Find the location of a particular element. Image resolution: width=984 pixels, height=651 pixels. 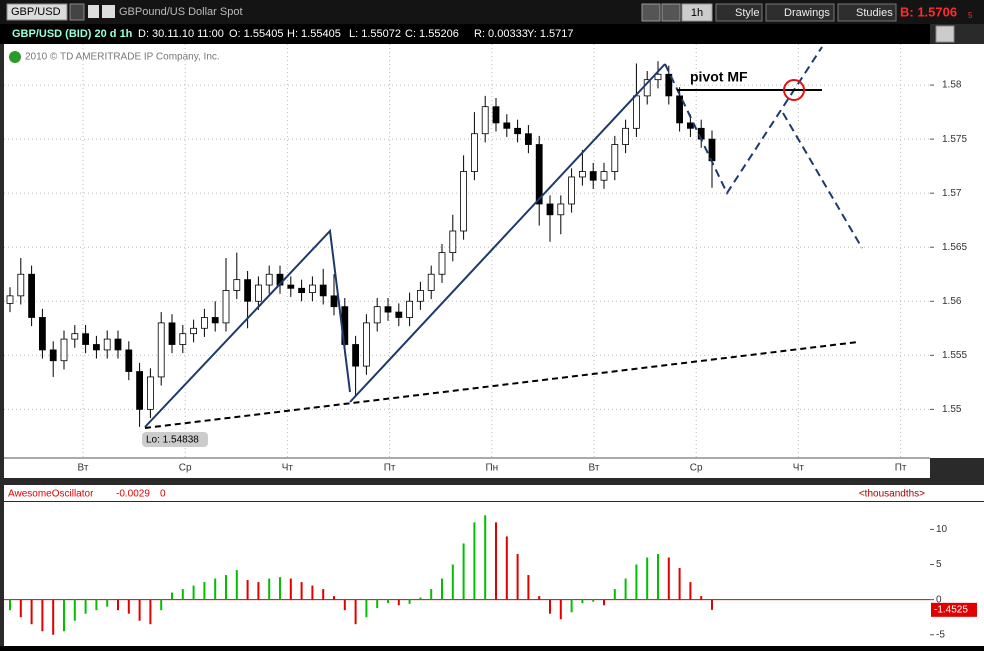

y-tick-label: 10 is located at coordinates (942, 529).